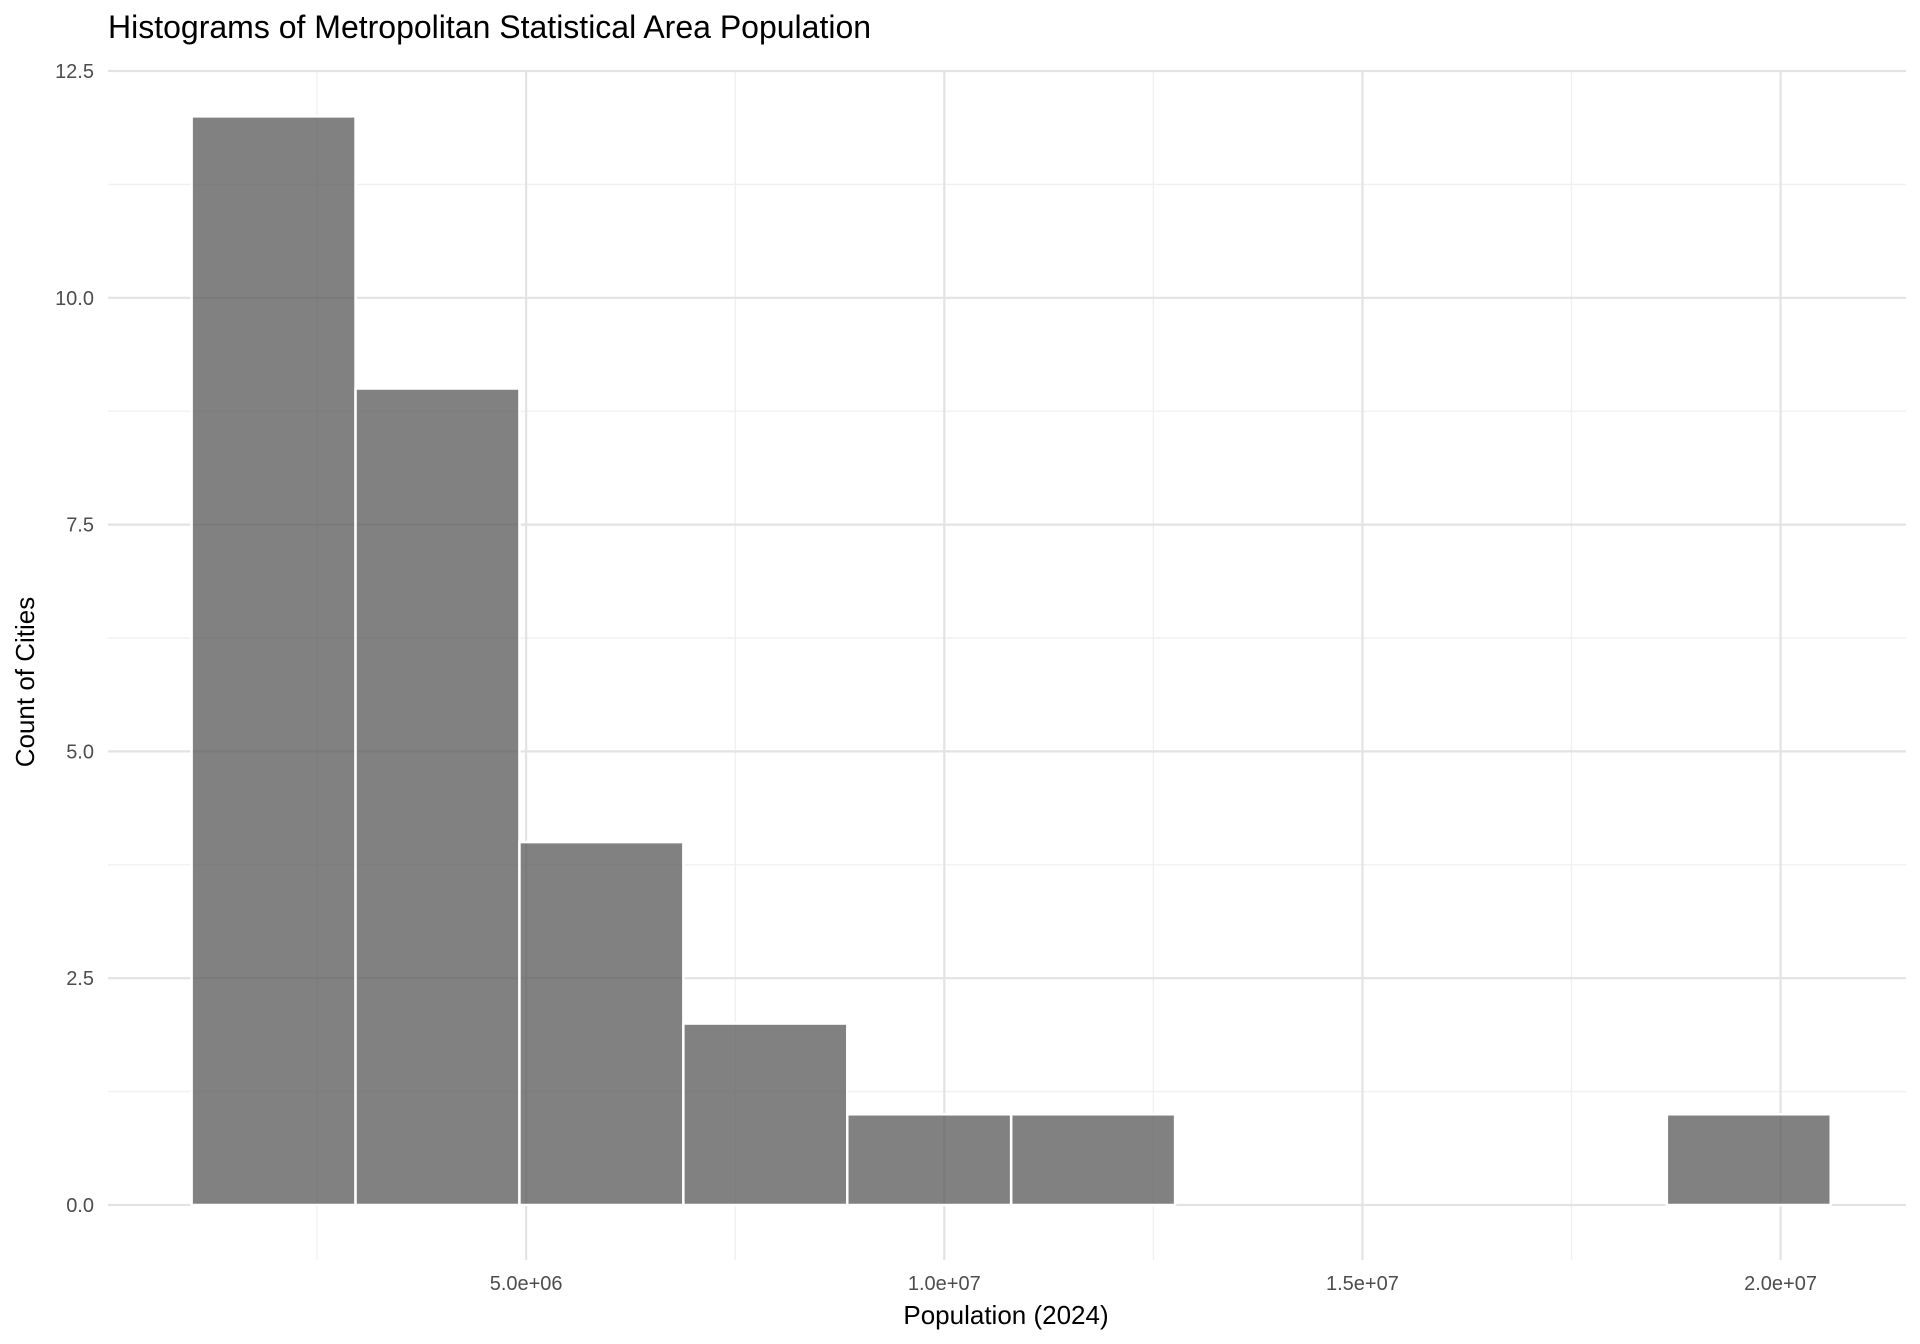 The width and height of the screenshot is (1920, 1344). Describe the element at coordinates (944, 1284) in the screenshot. I see `x-tick-label: 1.0e+07` at that location.